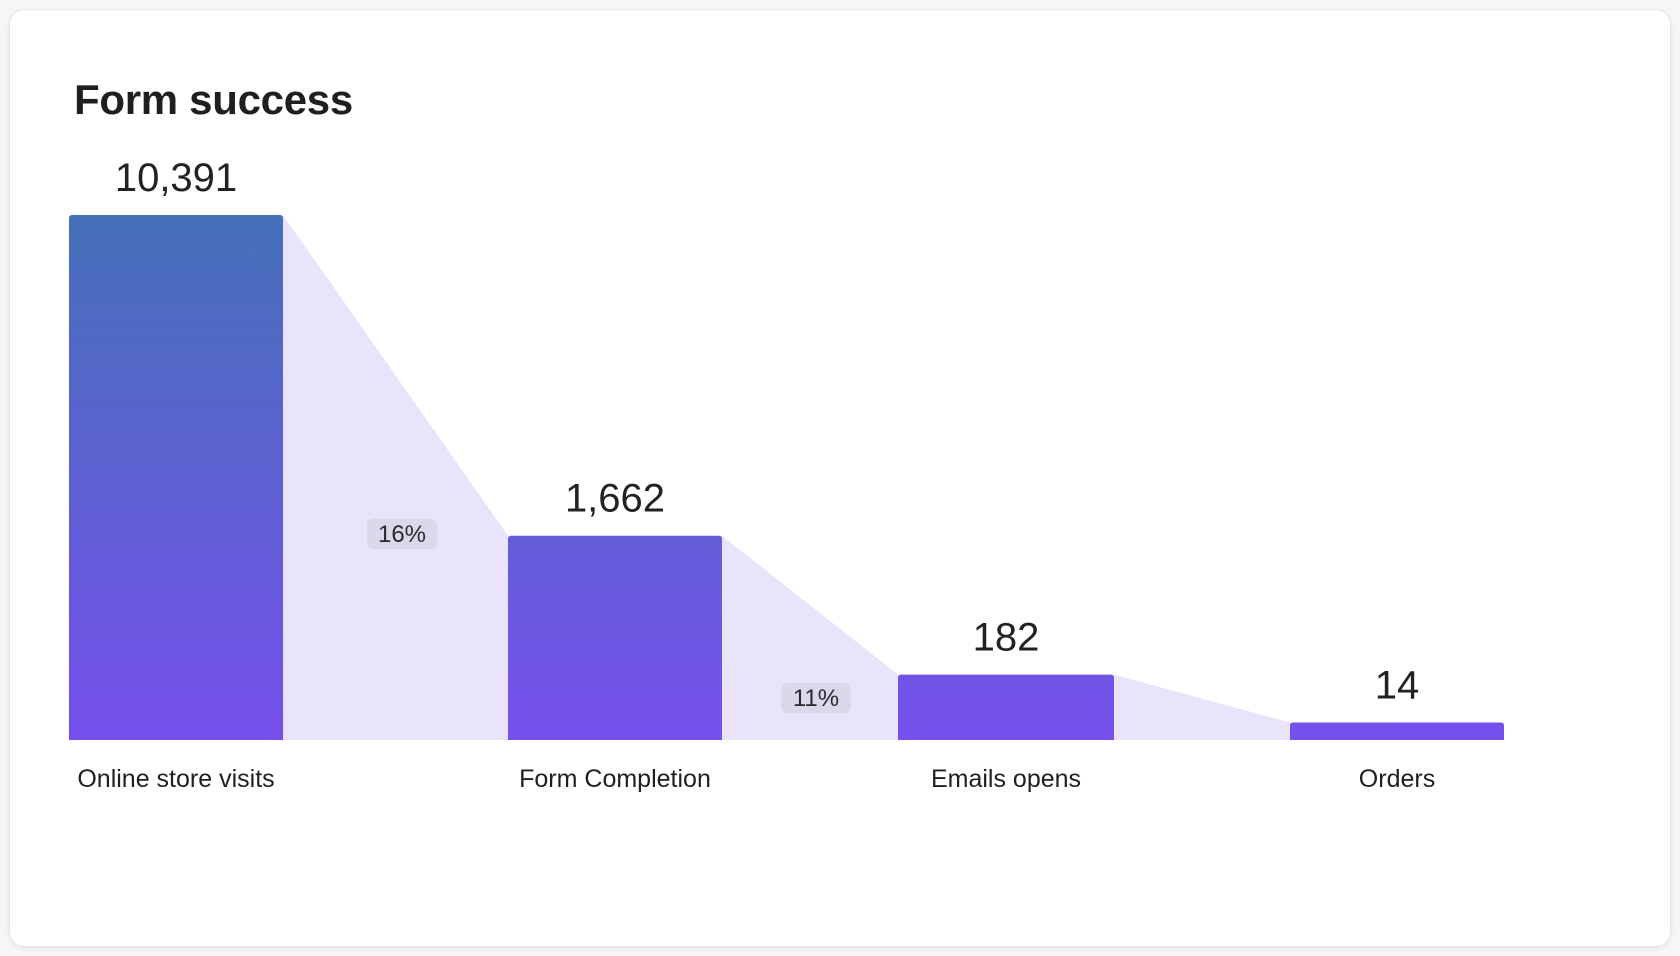 The height and width of the screenshot is (956, 1680). What do you see at coordinates (615, 779) in the screenshot?
I see `category-label: Form Completion` at bounding box center [615, 779].